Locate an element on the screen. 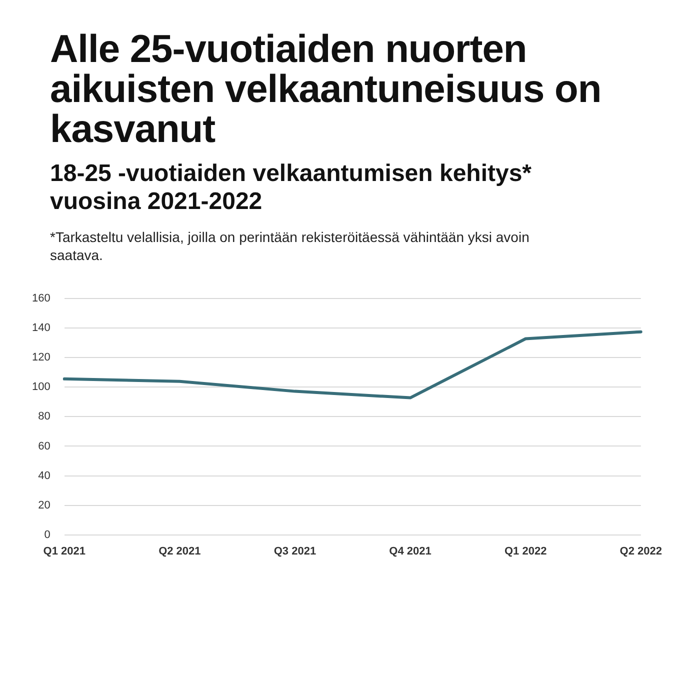 This screenshot has width=680, height=680. x-tick-label: Q3 2021 is located at coordinates (295, 551).